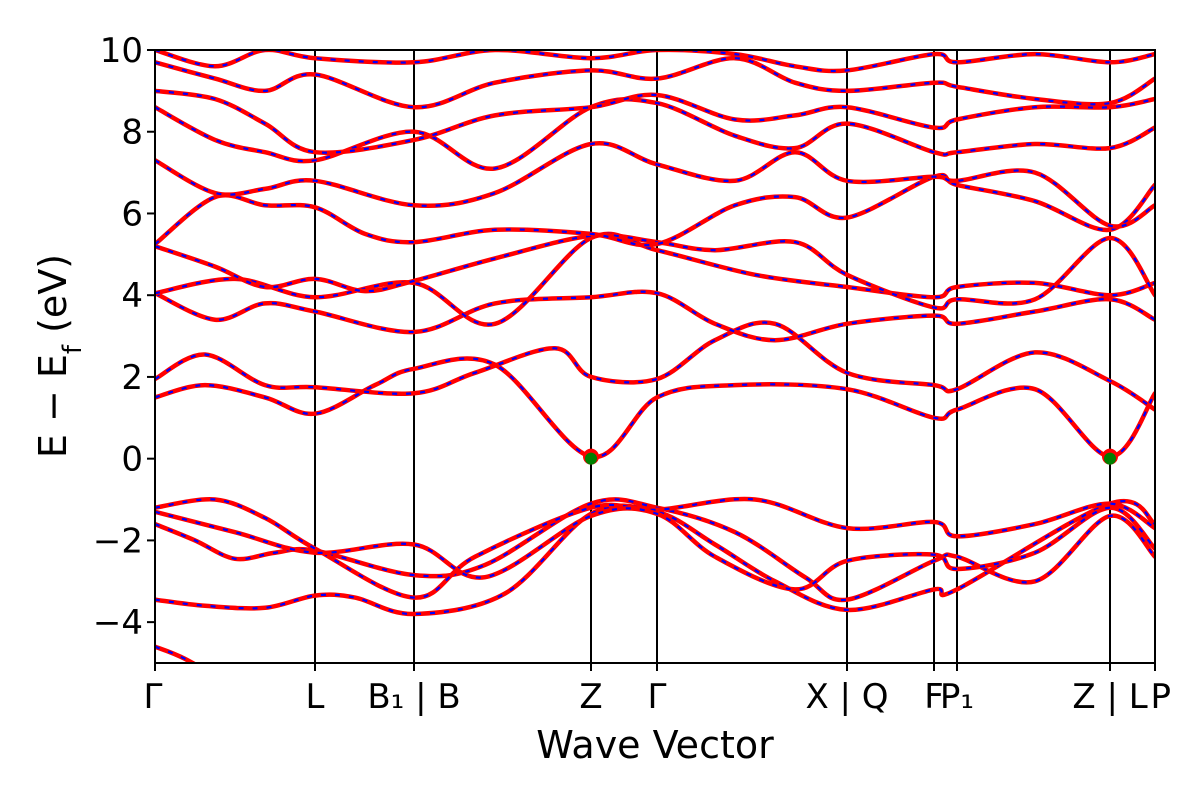  I want to click on band-11-overlay, so click(655, 185).